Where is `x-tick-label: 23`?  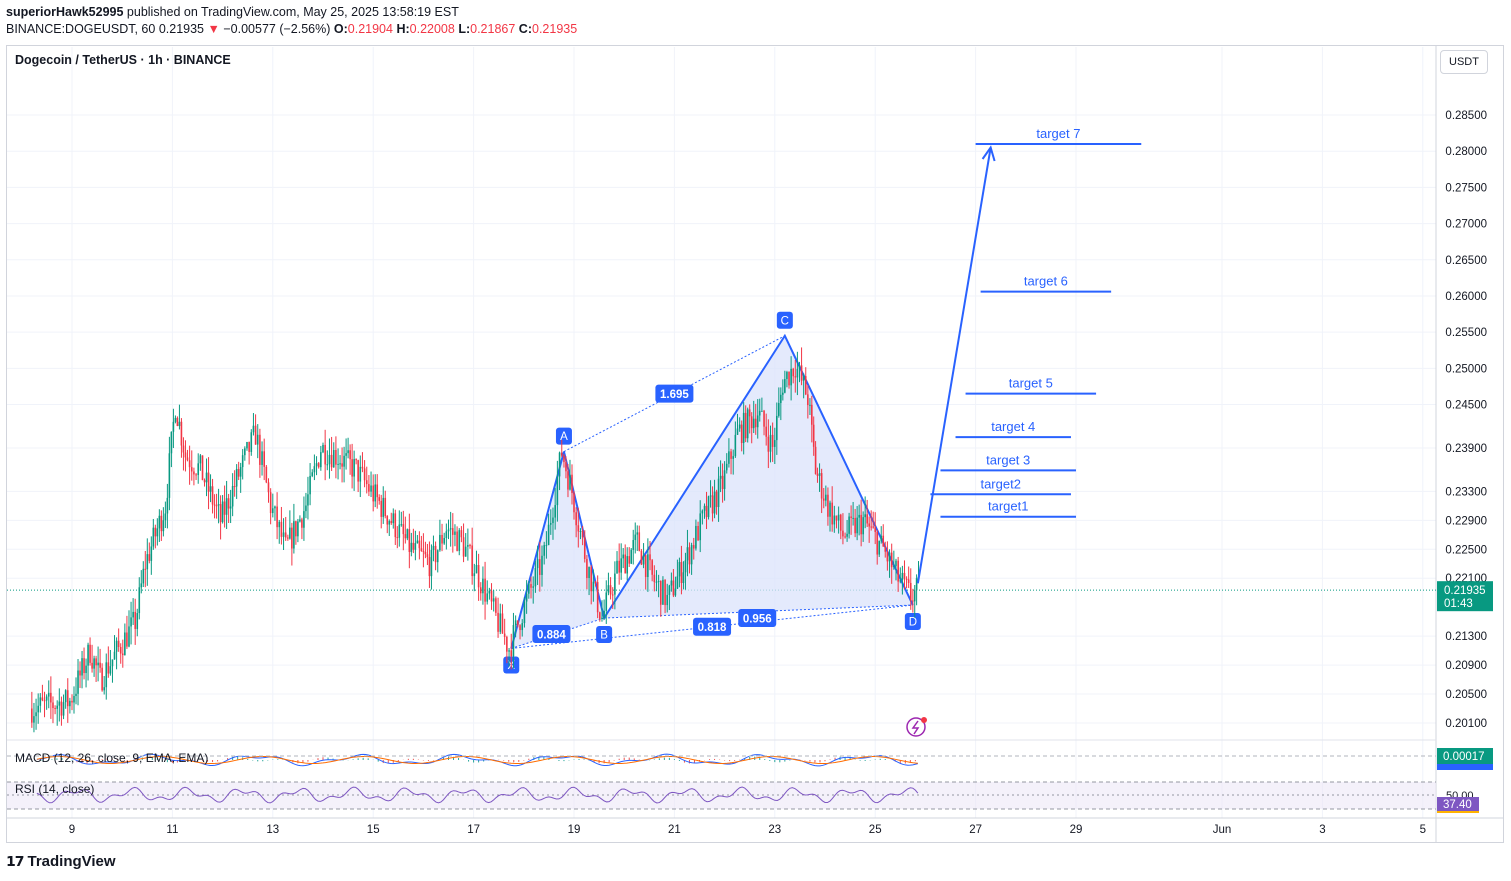 x-tick-label: 23 is located at coordinates (774, 830).